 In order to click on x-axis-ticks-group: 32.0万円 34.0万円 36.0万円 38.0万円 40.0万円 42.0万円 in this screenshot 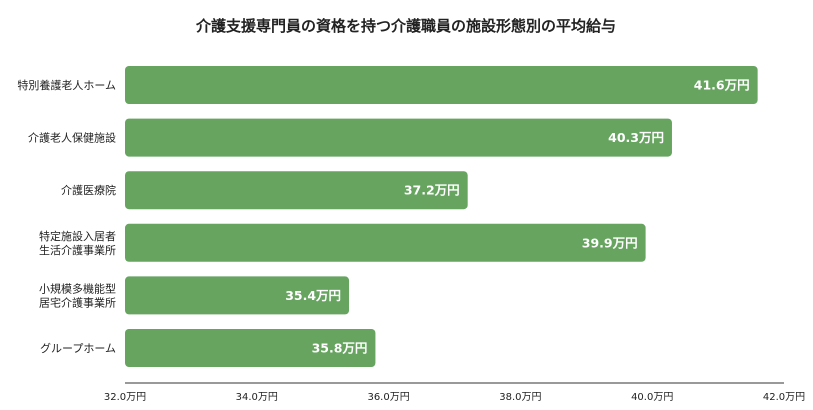, I will do `click(454, 397)`.